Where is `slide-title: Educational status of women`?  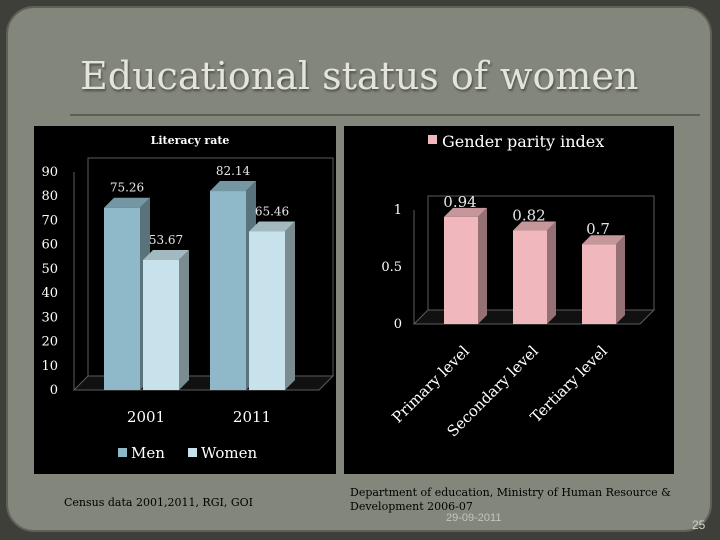
slide-title: Educational status of women is located at coordinates (359, 76).